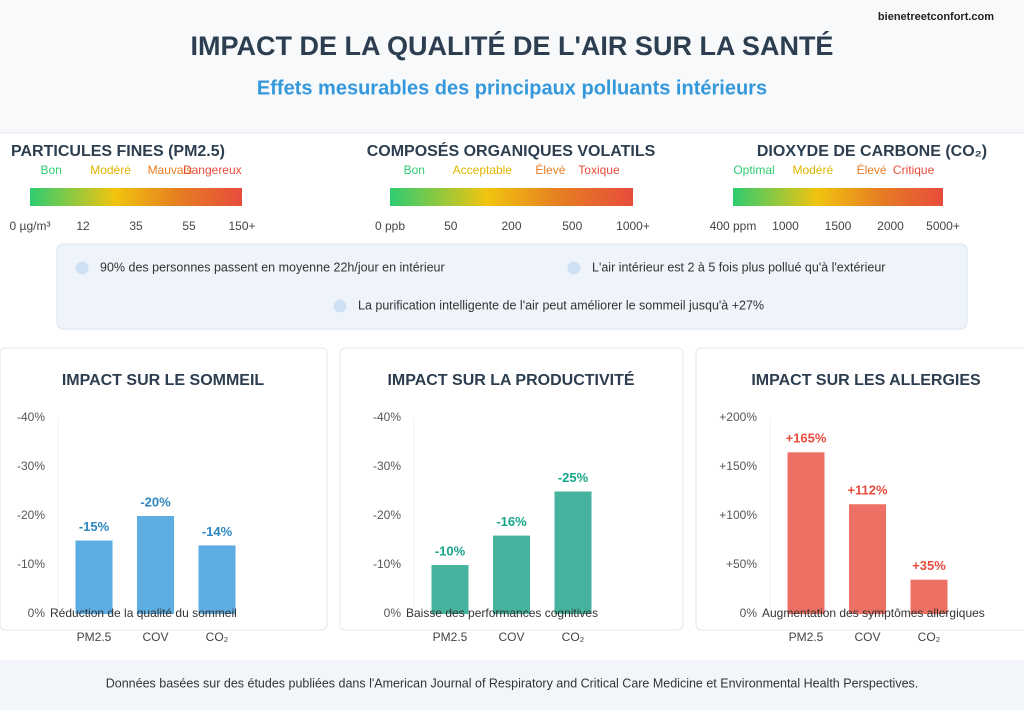  Describe the element at coordinates (753, 170) in the screenshot. I see `scale-level-label: Optimal` at that location.